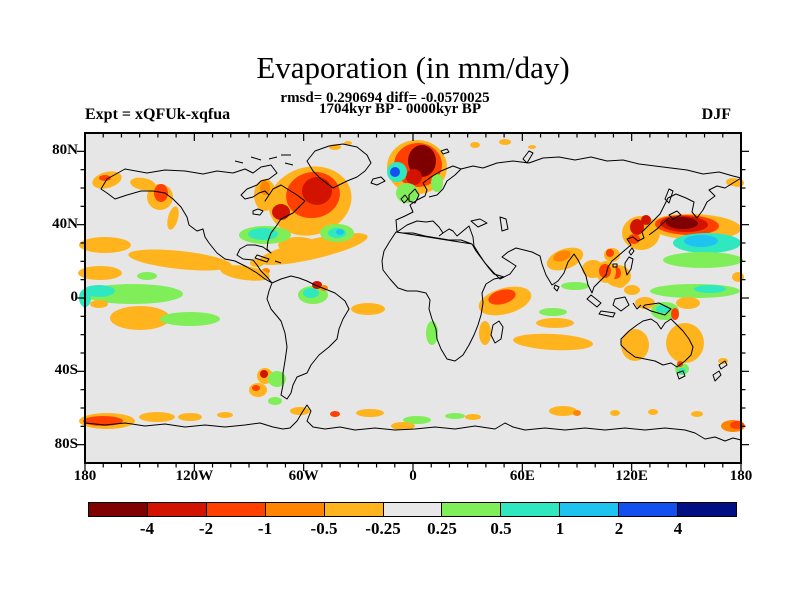 The height and width of the screenshot is (600, 800). I want to click on coastline-cuba, so click(268, 259).